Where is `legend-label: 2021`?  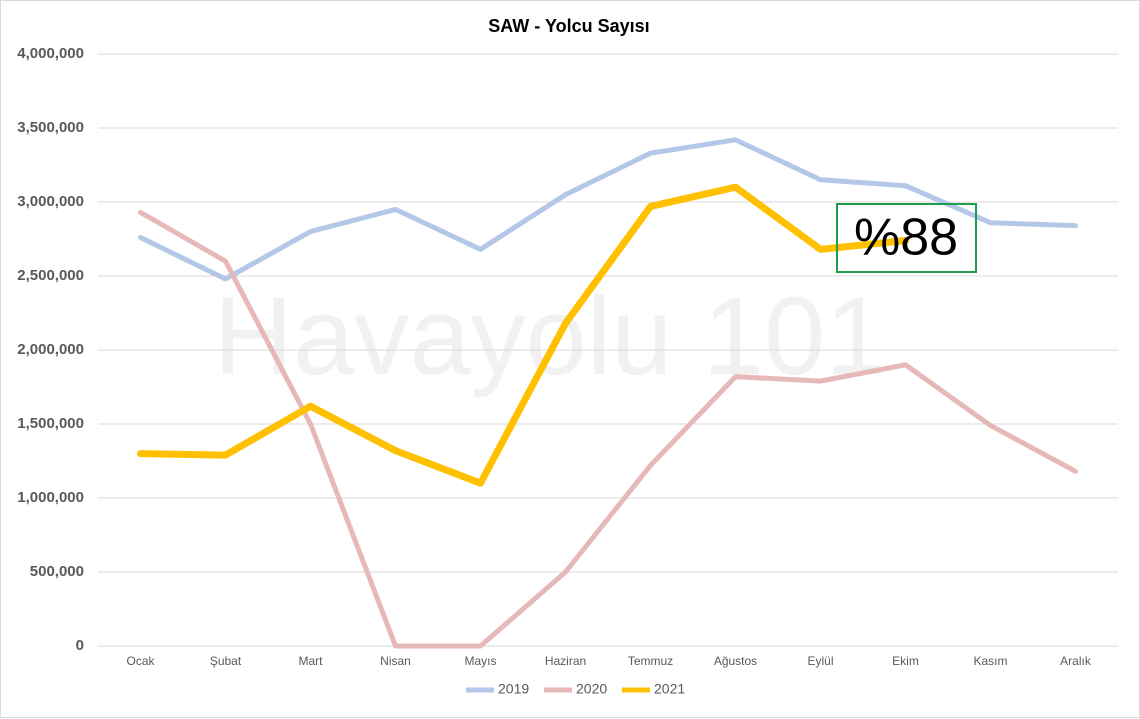 legend-label: 2021 is located at coordinates (669, 689).